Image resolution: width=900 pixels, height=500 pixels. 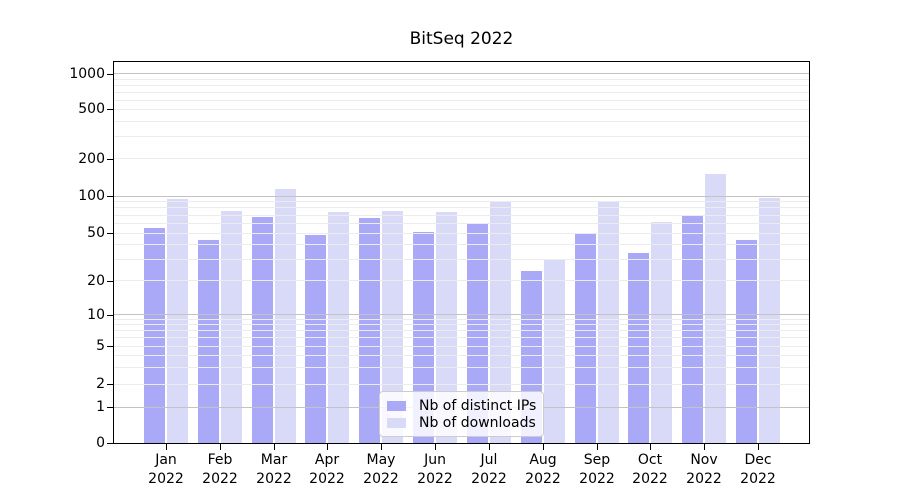 I want to click on bar-downloads-jul, so click(x=500, y=322).